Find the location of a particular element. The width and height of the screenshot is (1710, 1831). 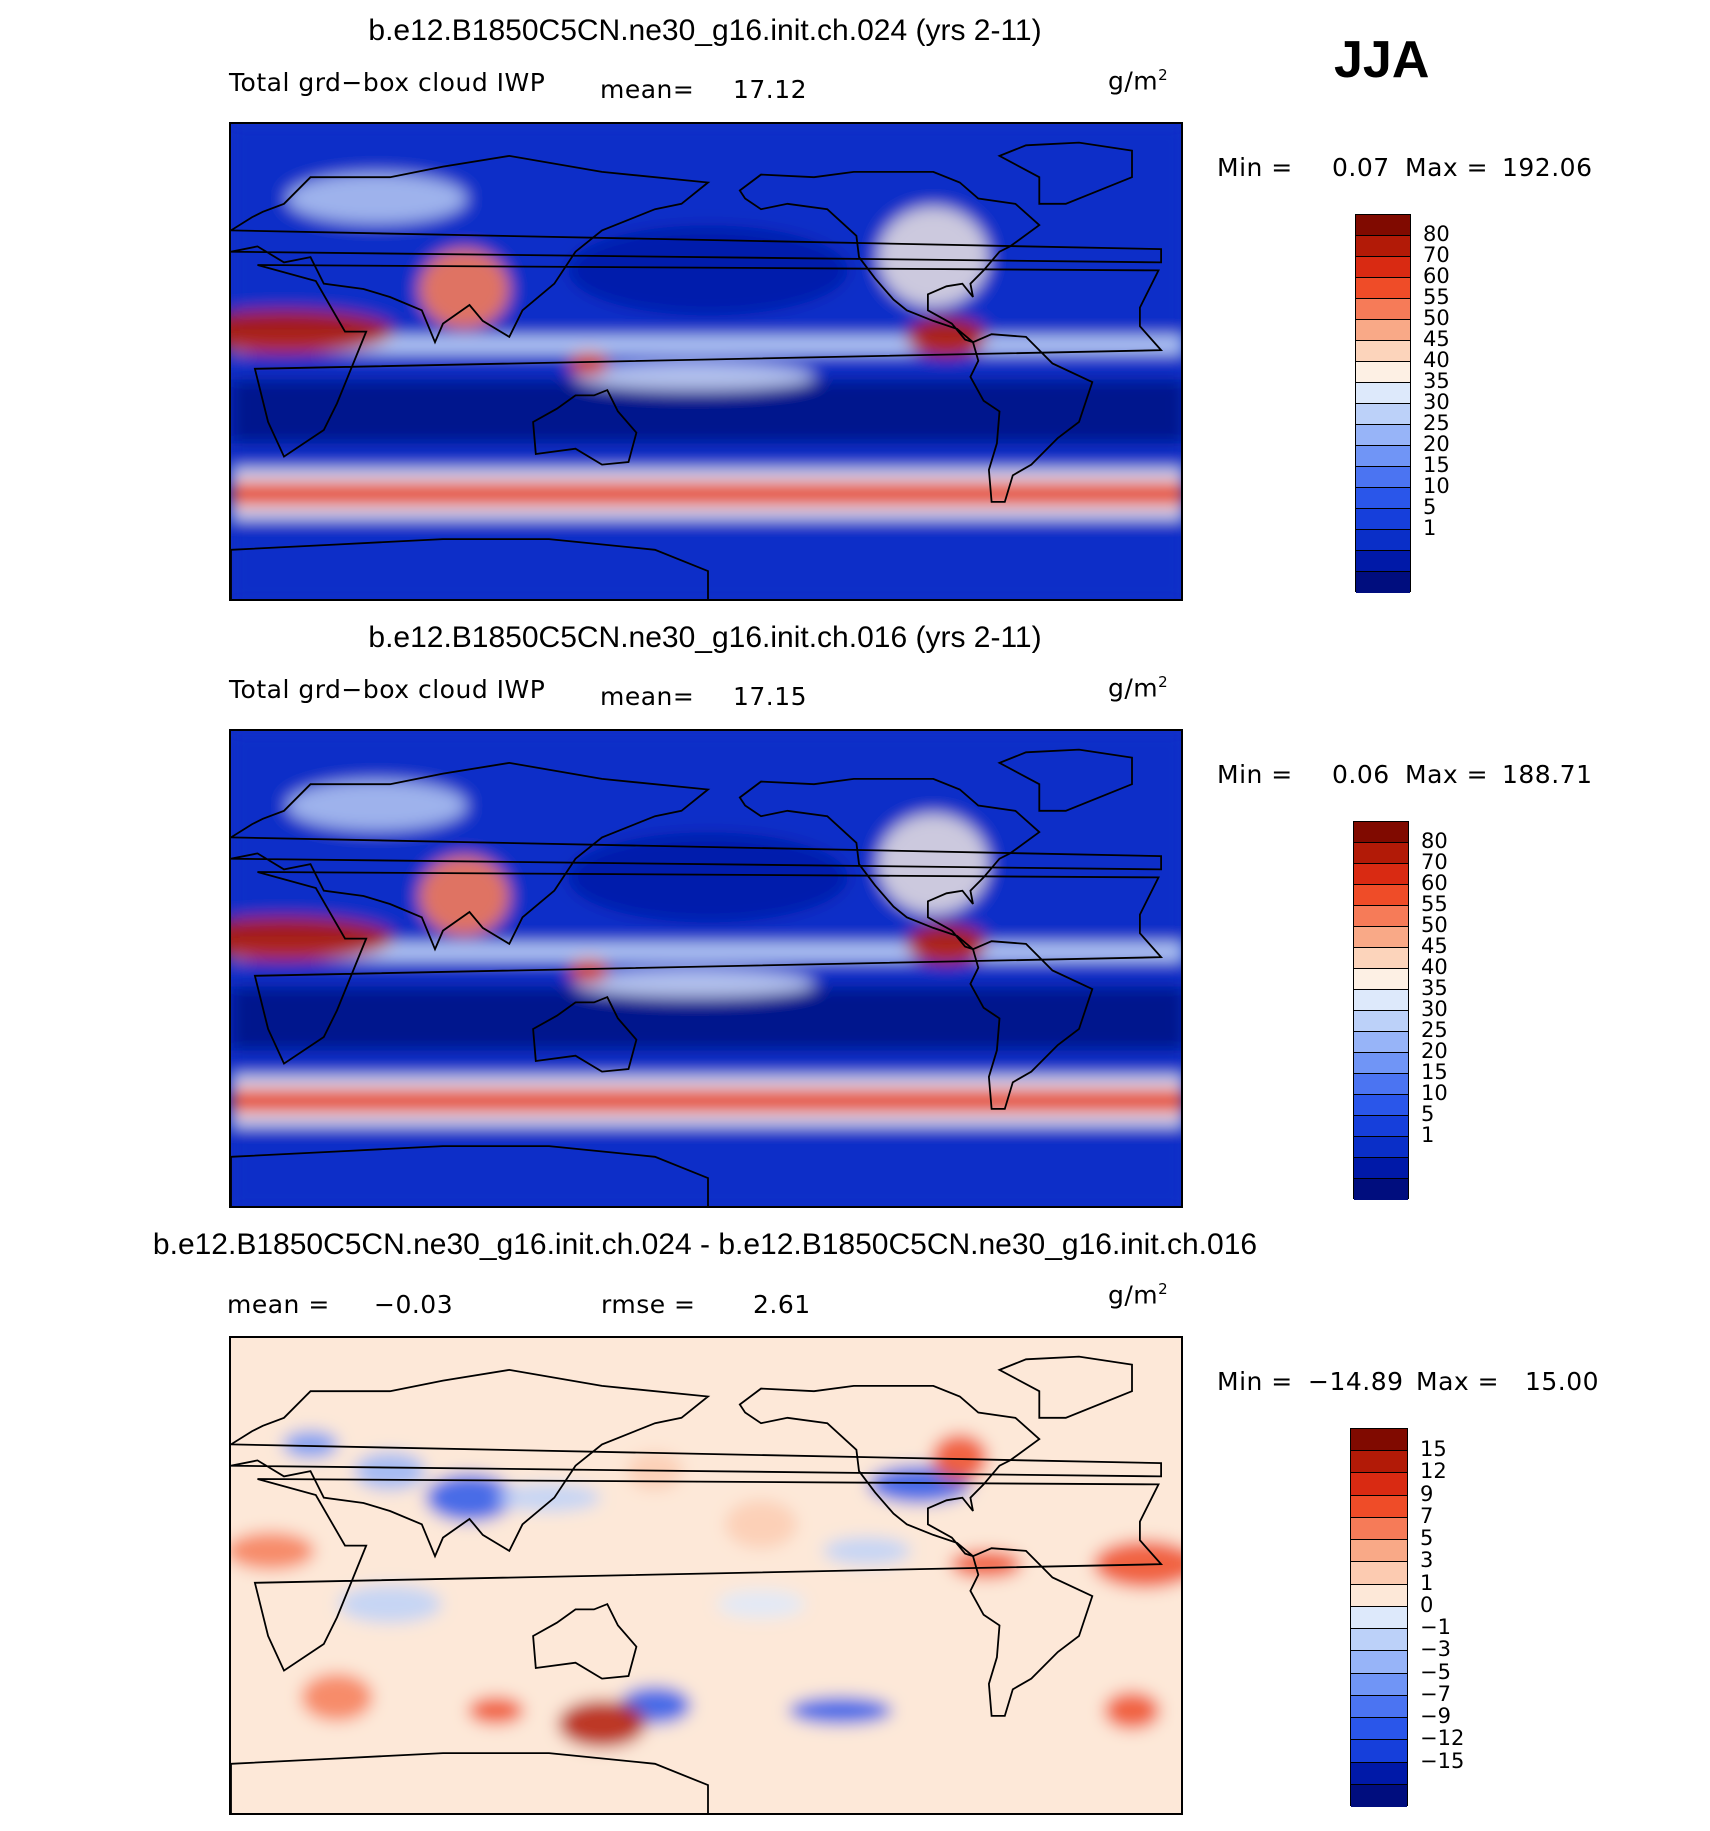

coastline-north-america is located at coordinates (889, 257).